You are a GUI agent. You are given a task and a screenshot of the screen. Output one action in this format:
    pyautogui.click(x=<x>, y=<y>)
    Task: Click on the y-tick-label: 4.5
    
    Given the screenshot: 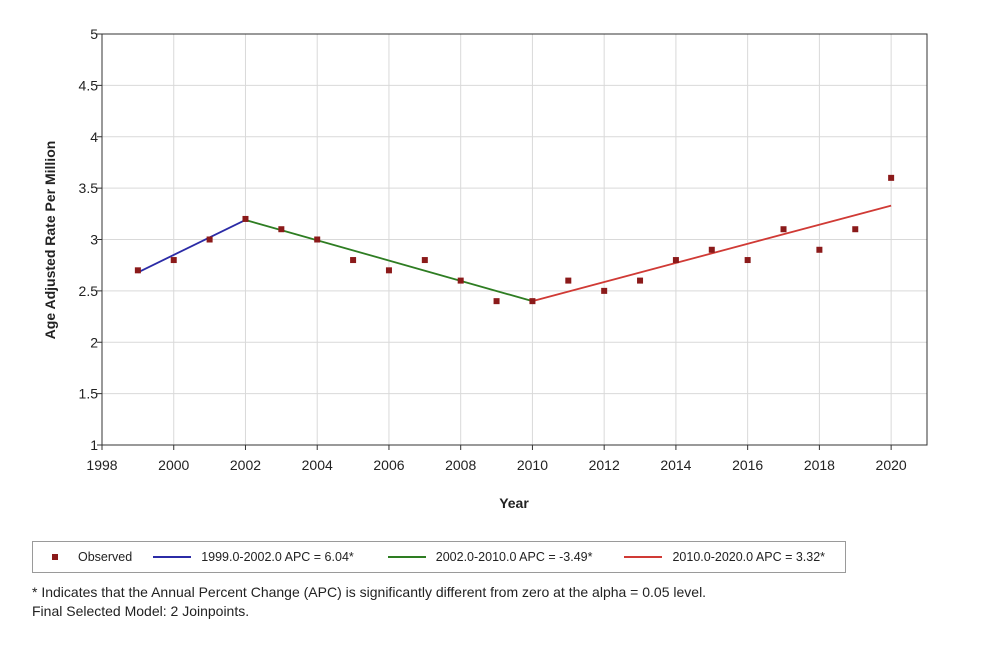 What is the action you would take?
    pyautogui.click(x=89, y=85)
    